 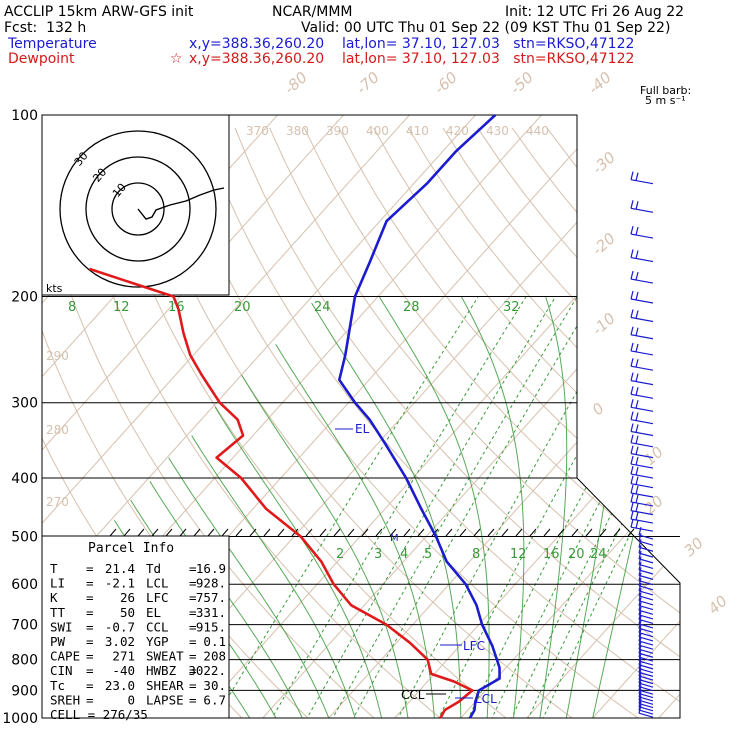 I want to click on dry-adiabat, so click(x=647, y=422).